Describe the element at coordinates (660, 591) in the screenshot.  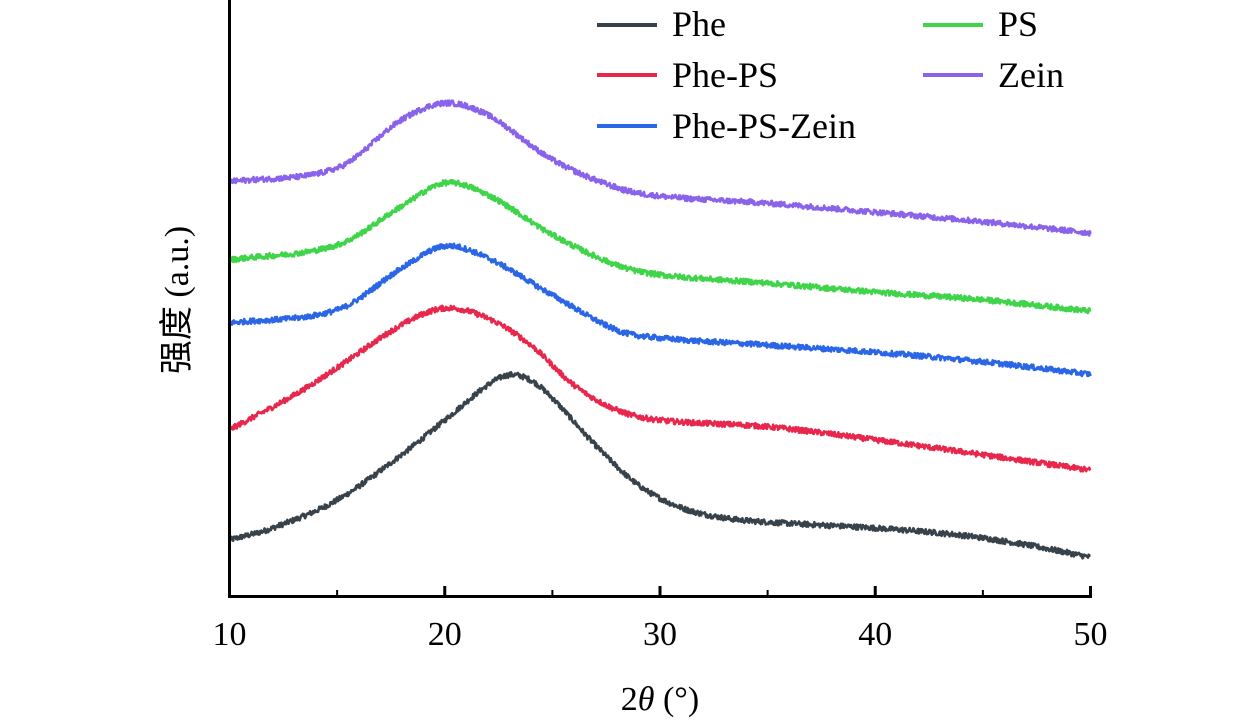
I see `x-ticks` at that location.